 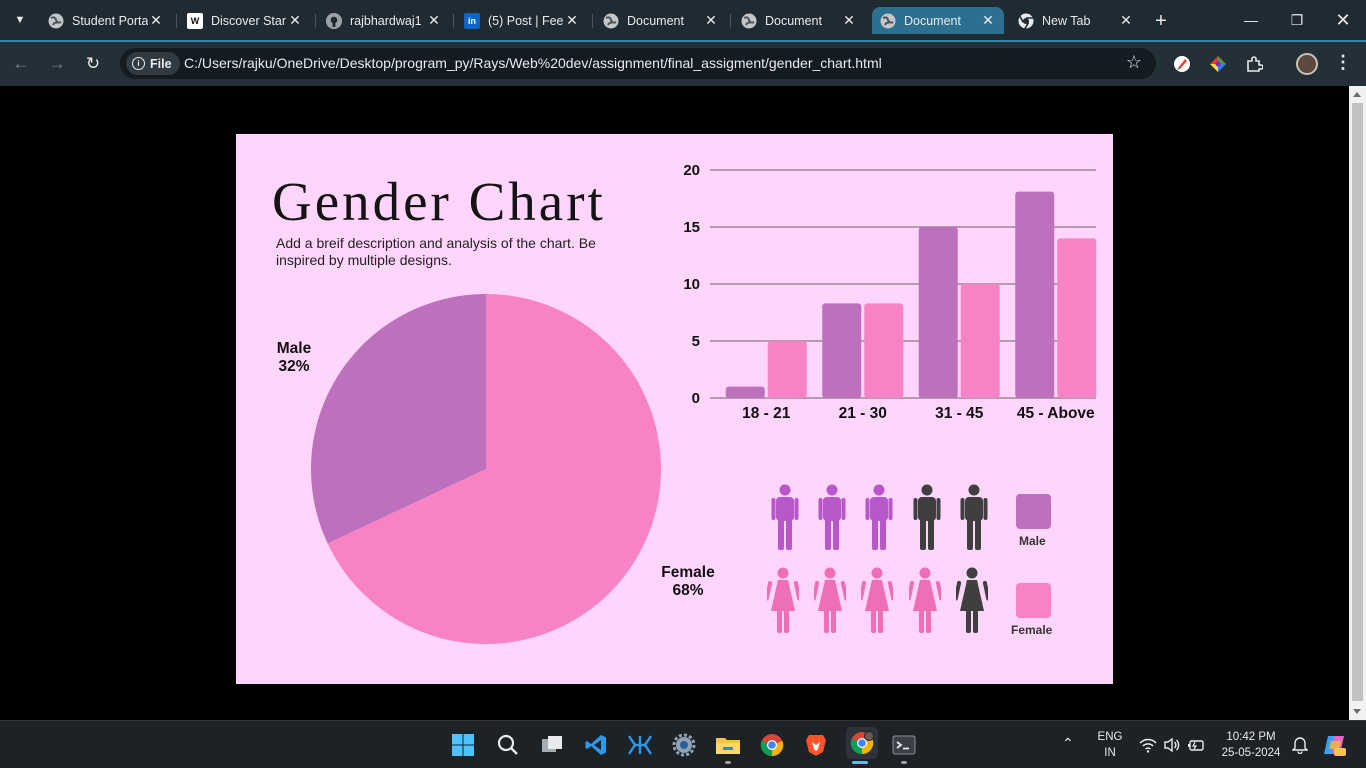 What do you see at coordinates (596, 745) in the screenshot?
I see `vscode-icon` at bounding box center [596, 745].